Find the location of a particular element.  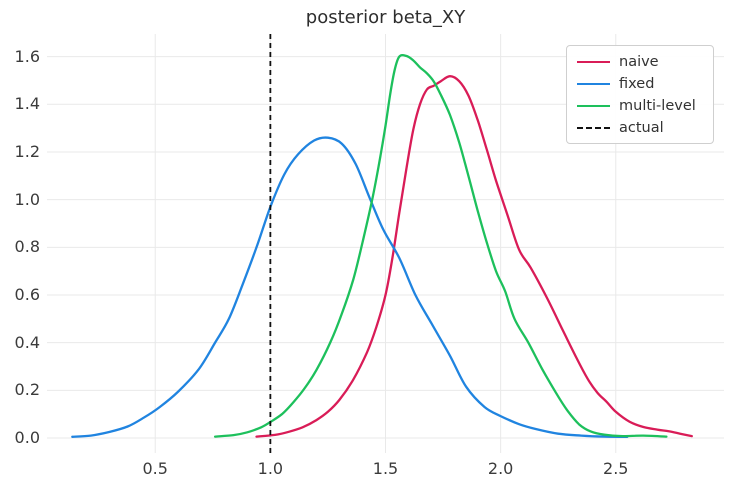

y-tick-label: 1.4 is located at coordinates (27, 104).